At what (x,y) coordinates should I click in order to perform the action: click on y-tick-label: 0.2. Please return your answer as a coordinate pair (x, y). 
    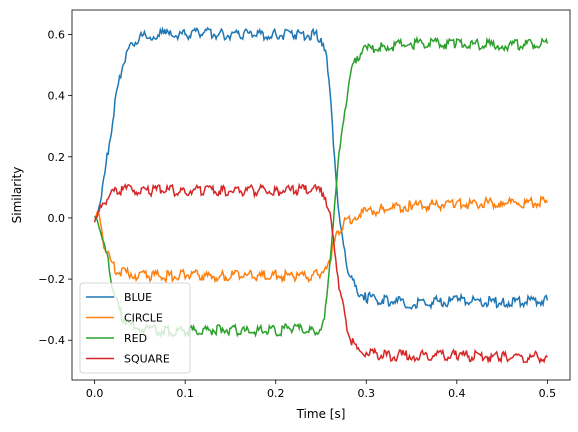
    Looking at the image, I should click on (57, 157).